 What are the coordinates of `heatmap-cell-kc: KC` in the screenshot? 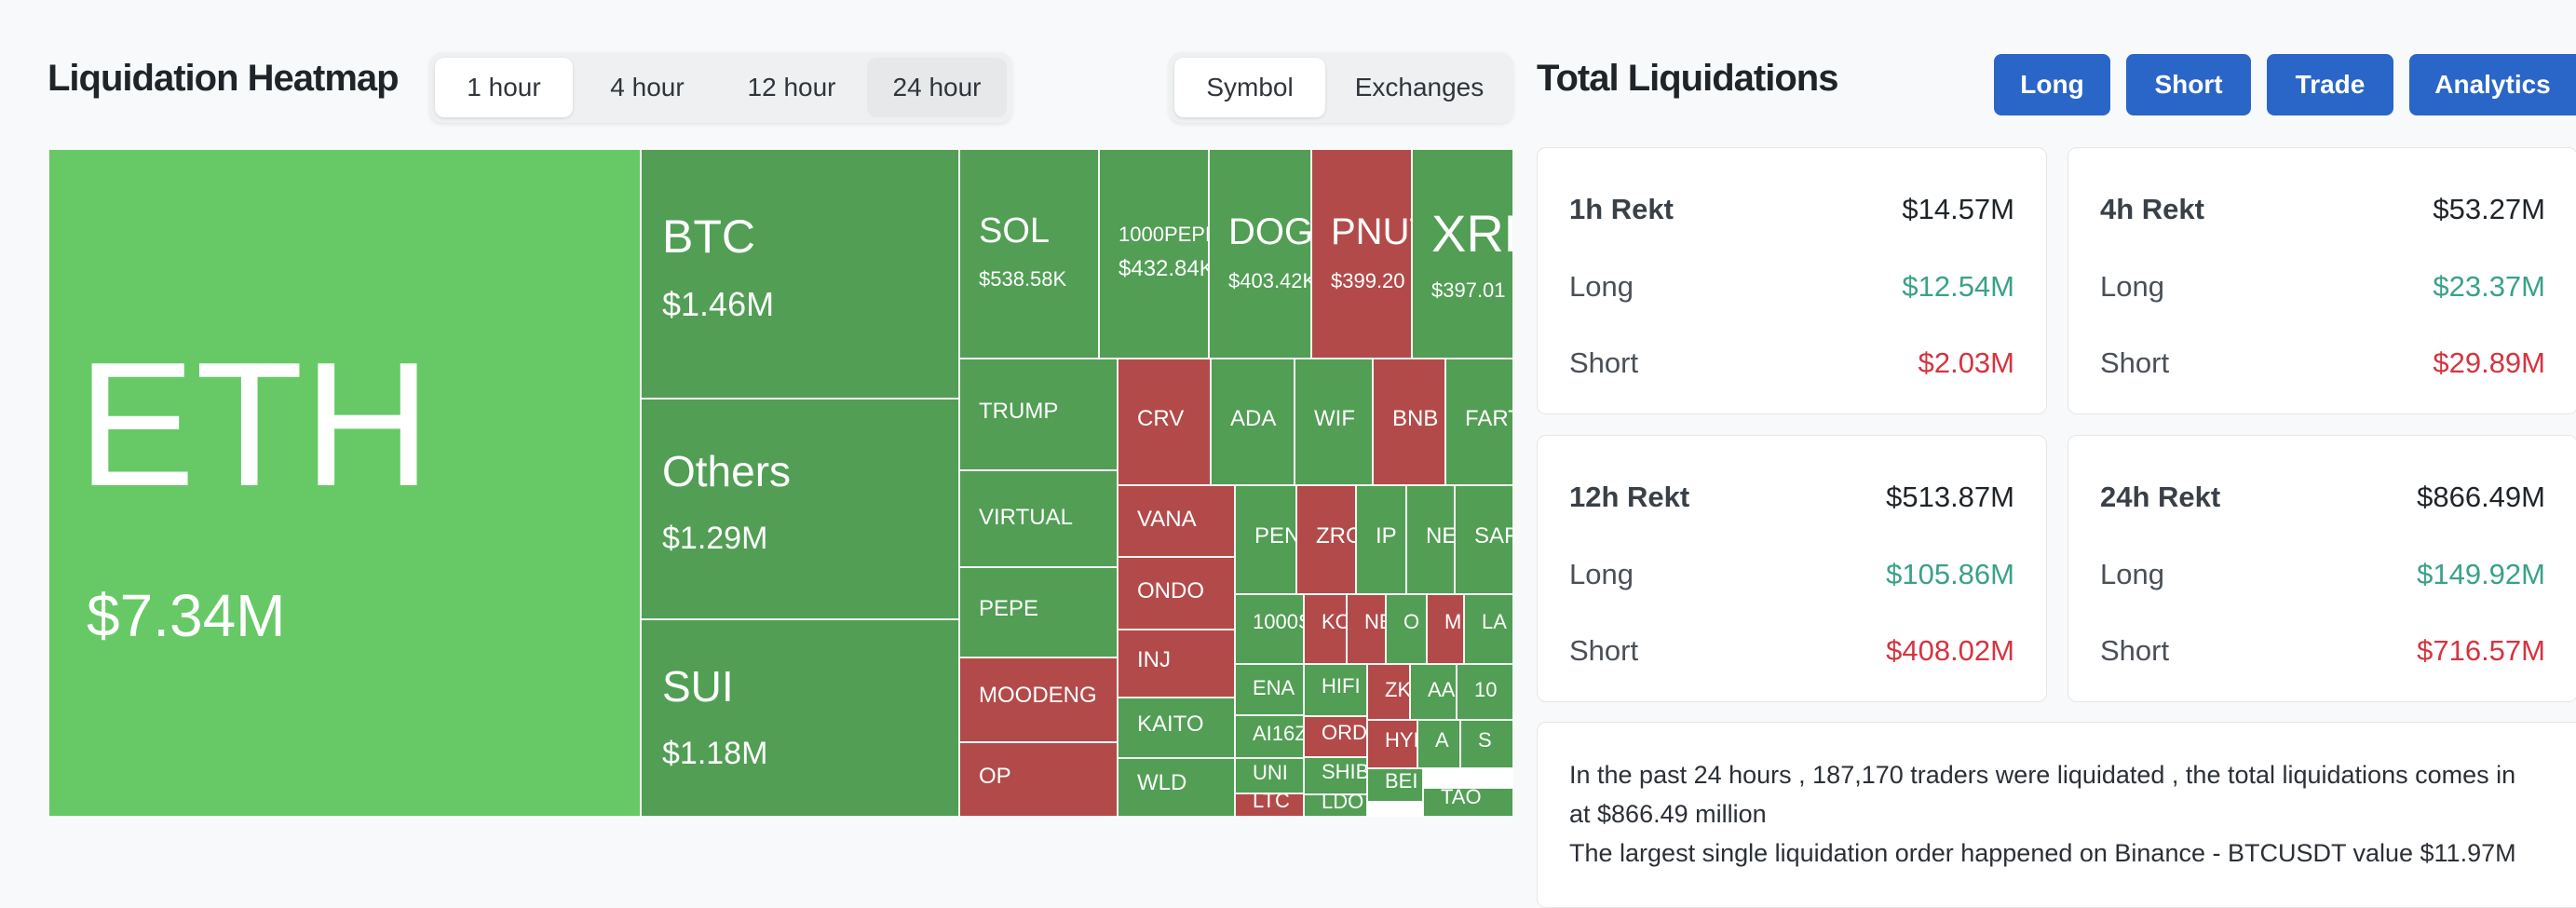 It's located at (1325, 629).